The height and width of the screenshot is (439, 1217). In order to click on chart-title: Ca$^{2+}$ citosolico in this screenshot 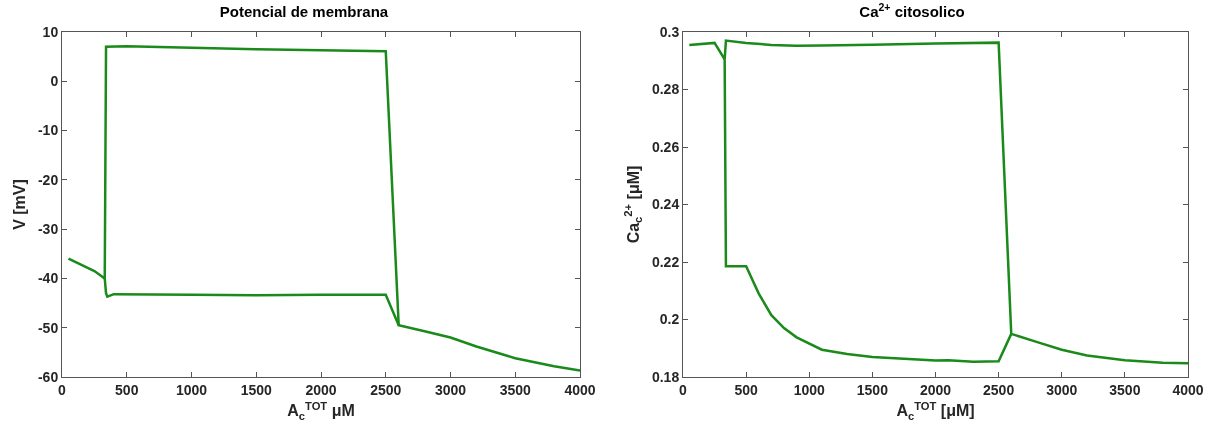, I will do `click(912, 10)`.